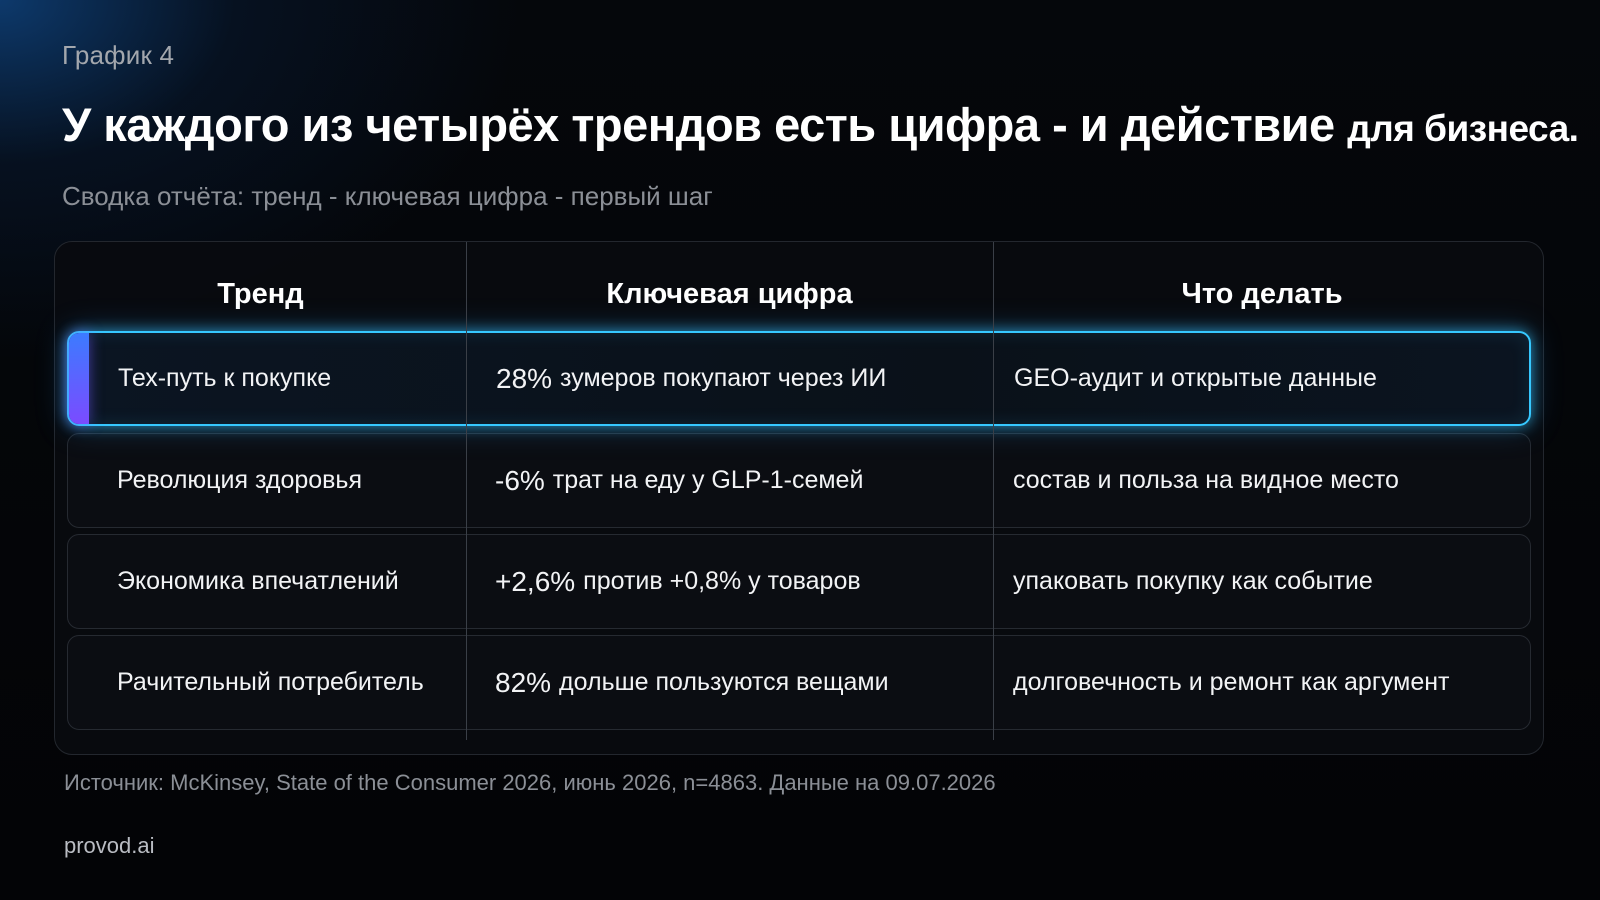 The height and width of the screenshot is (900, 1600). What do you see at coordinates (723, 378) in the screenshot?
I see `key-figure-text: зумеров покупают через ИИ` at bounding box center [723, 378].